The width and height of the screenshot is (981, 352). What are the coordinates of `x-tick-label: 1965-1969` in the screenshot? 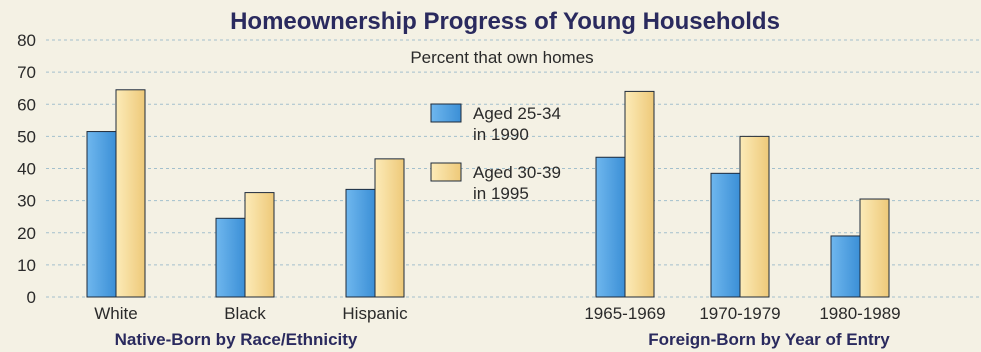 It's located at (624, 313).